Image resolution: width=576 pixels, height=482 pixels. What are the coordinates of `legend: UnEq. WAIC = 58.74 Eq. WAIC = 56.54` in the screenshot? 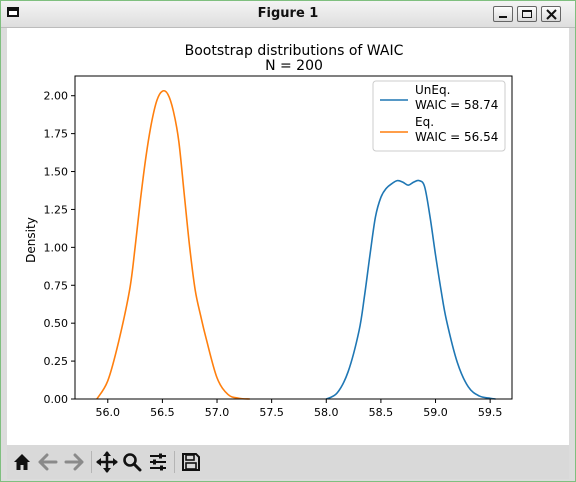 It's located at (439, 116).